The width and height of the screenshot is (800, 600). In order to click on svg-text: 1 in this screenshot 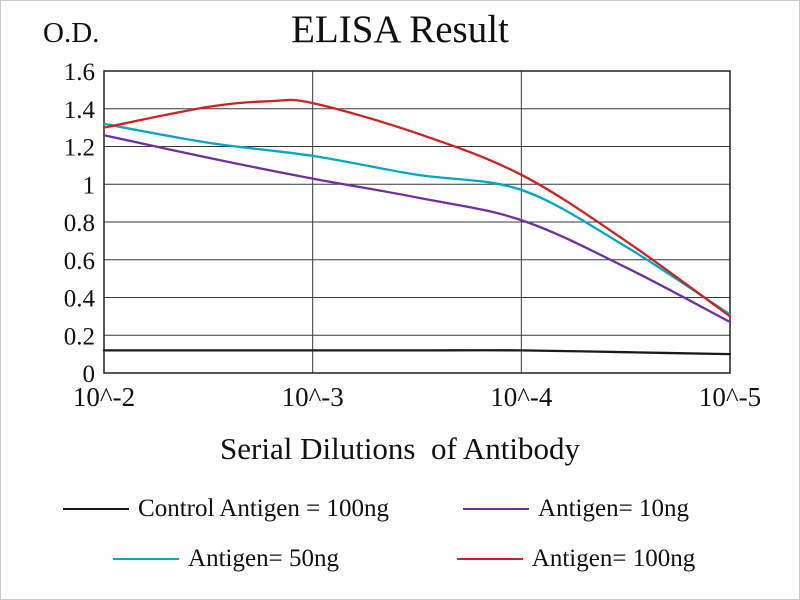, I will do `click(89, 185)`.